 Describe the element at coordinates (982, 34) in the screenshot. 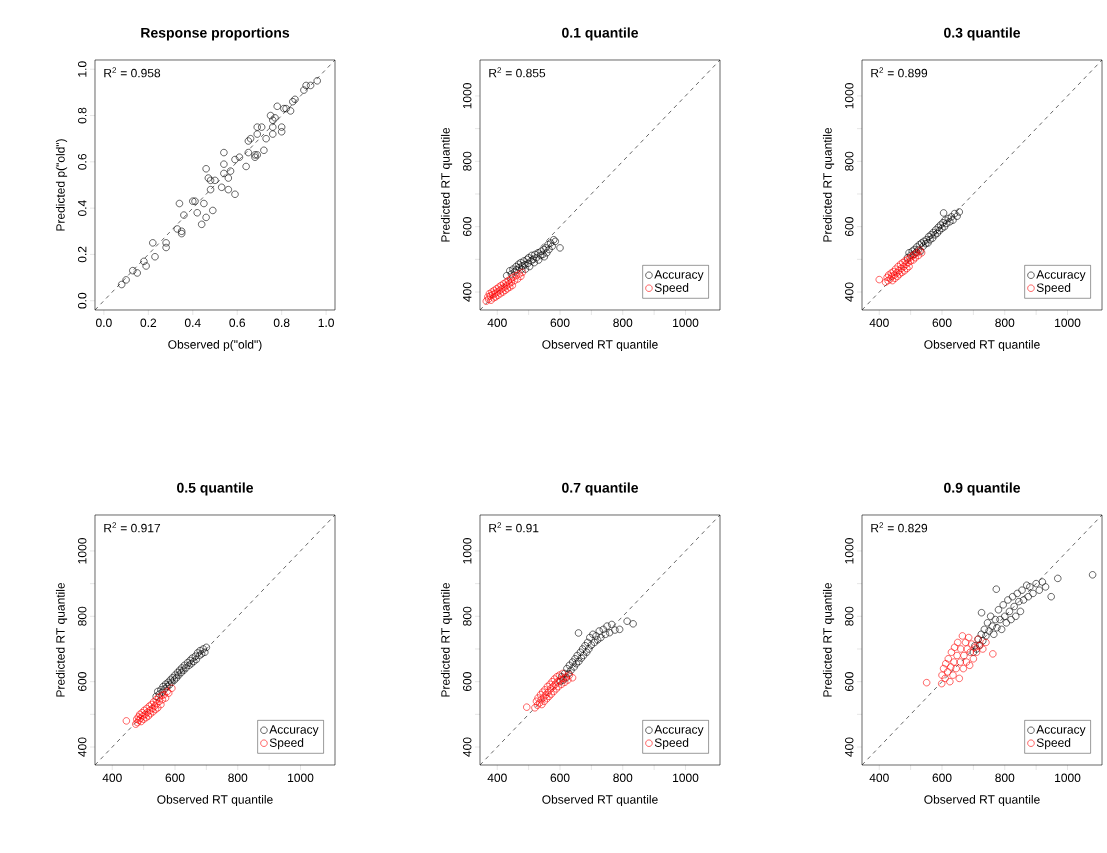

I see `chart-title: 0.3 quantile` at that location.